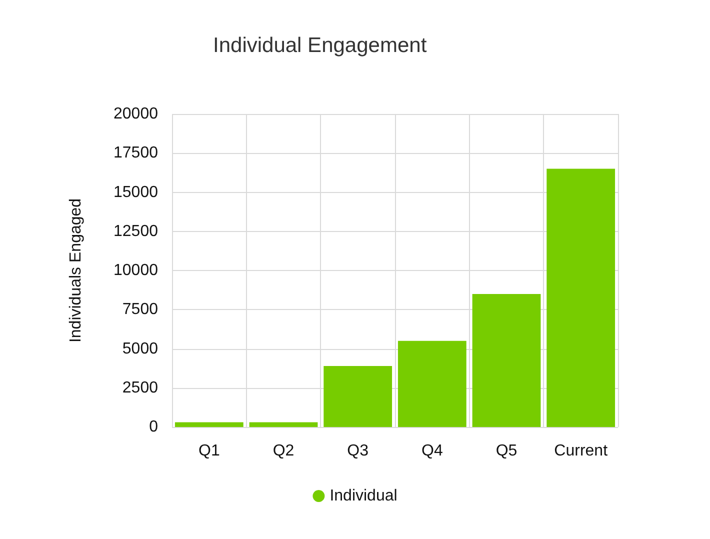 The width and height of the screenshot is (710, 539). I want to click on x-tick-label: Current, so click(581, 451).